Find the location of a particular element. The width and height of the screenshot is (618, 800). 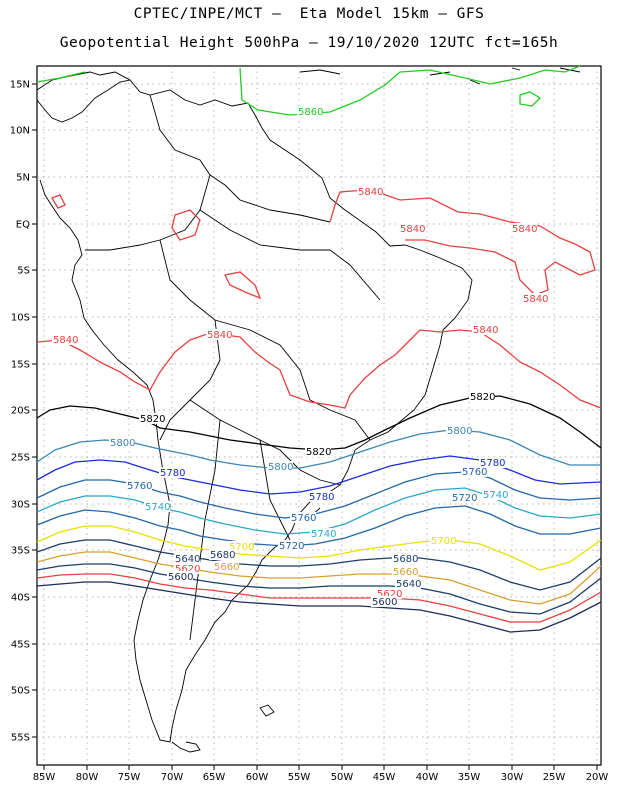

lon-label: 70W is located at coordinates (172, 777).